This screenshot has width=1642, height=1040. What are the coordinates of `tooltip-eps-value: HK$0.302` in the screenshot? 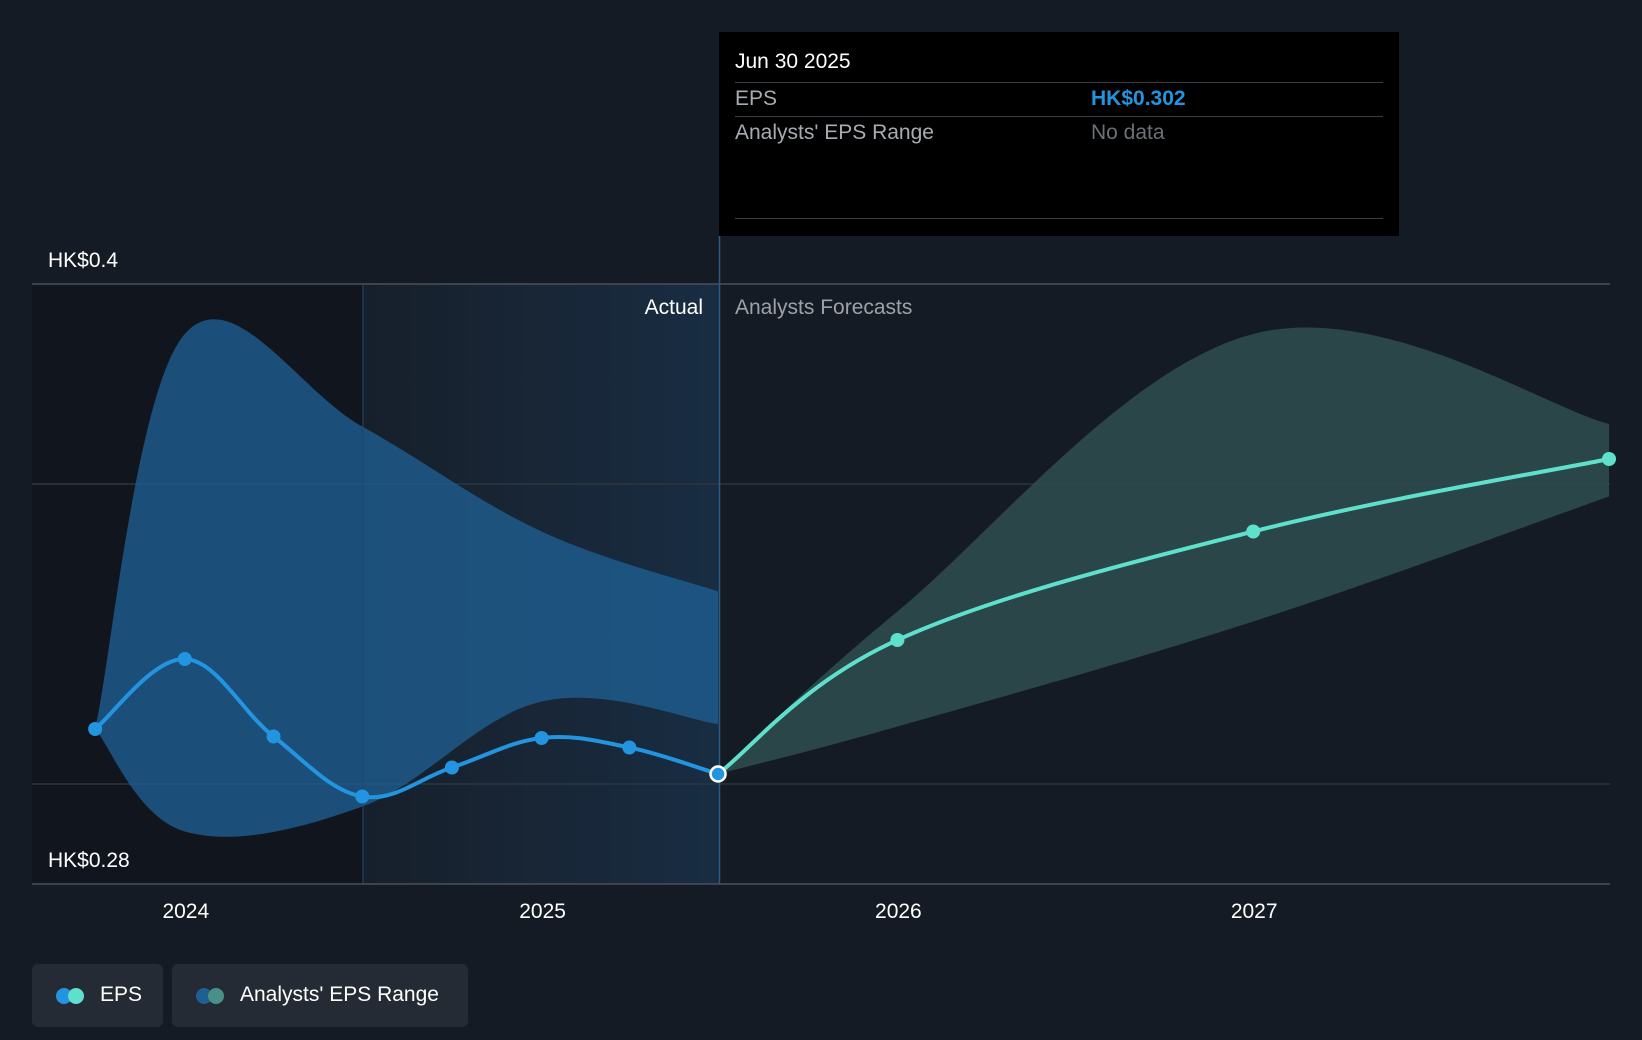 It's located at (1138, 98).